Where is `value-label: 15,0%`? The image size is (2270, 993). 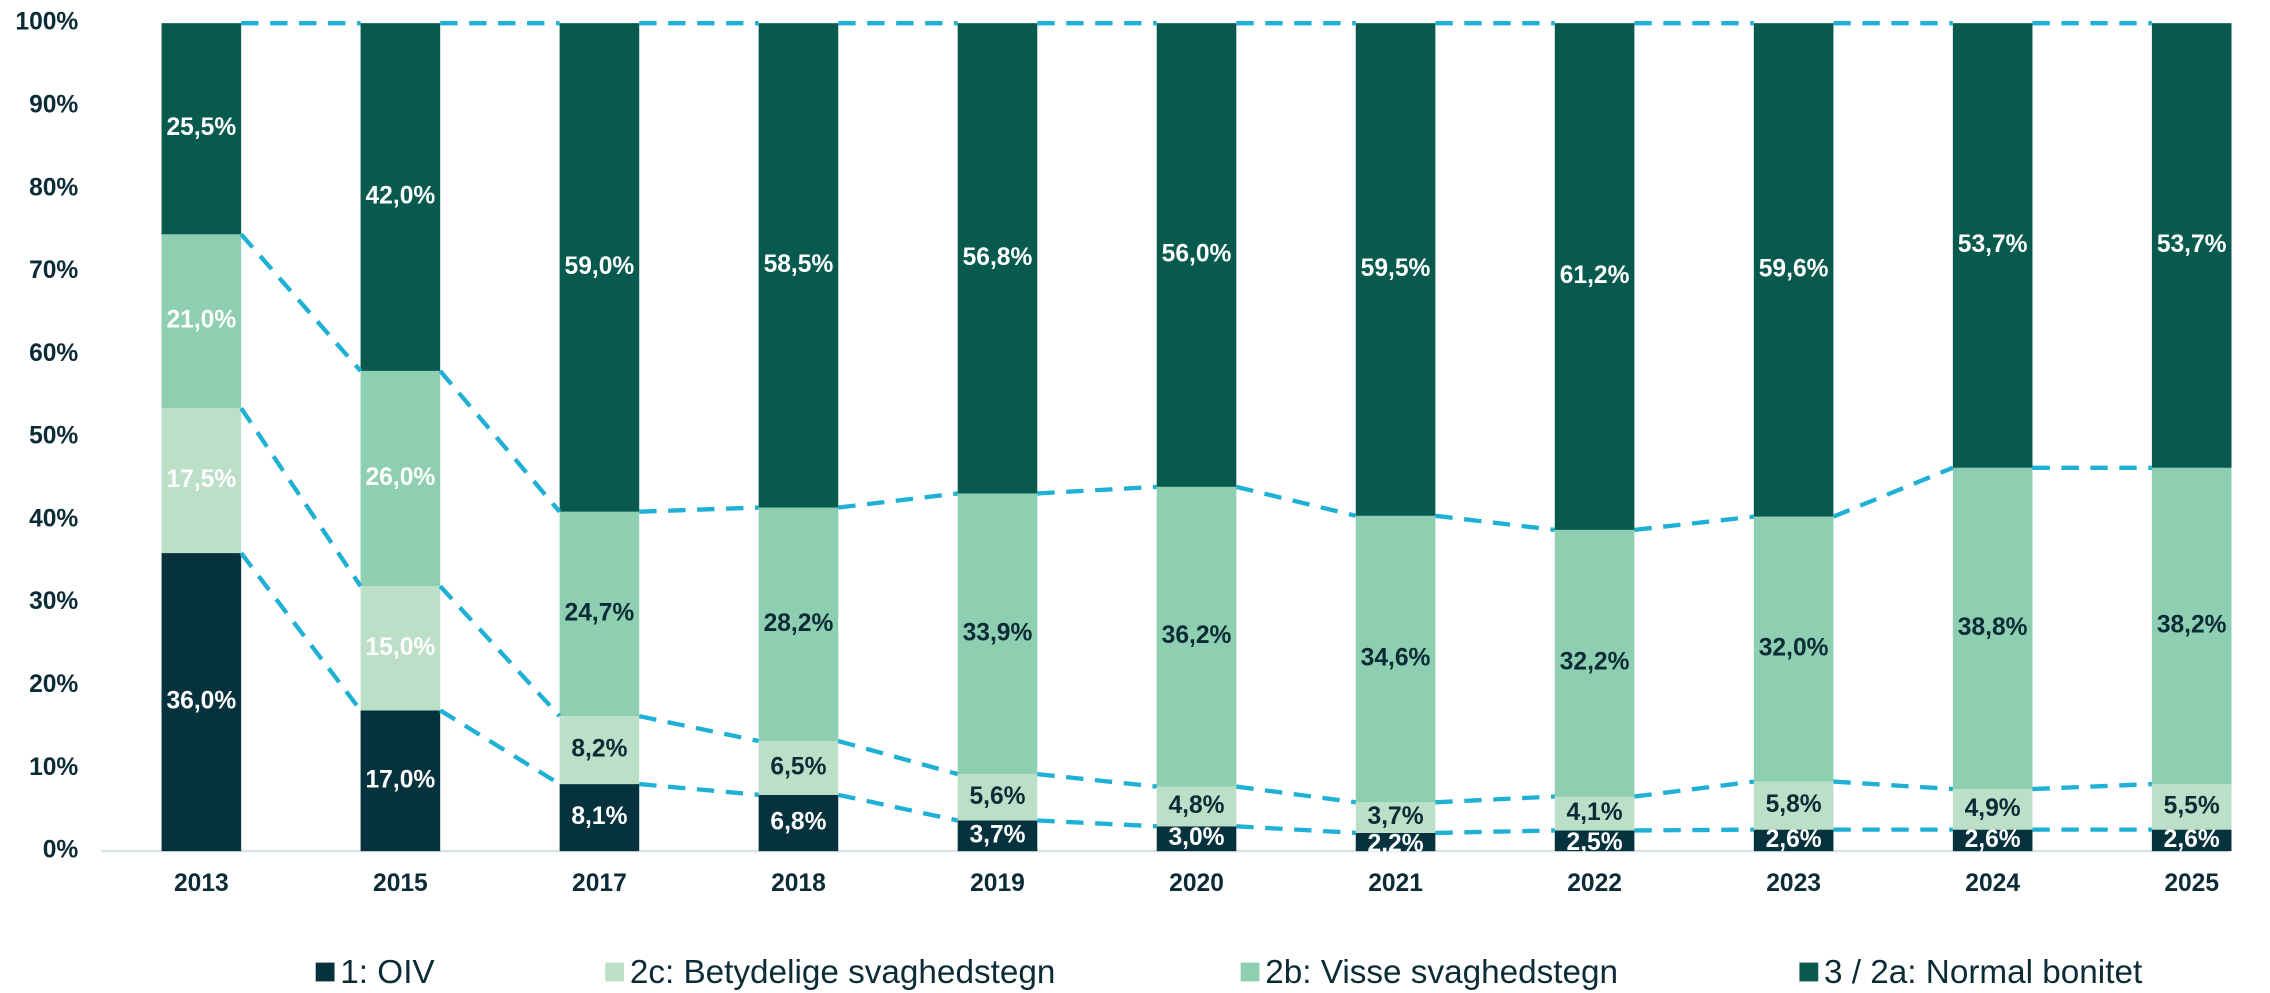
value-label: 15,0% is located at coordinates (401, 647).